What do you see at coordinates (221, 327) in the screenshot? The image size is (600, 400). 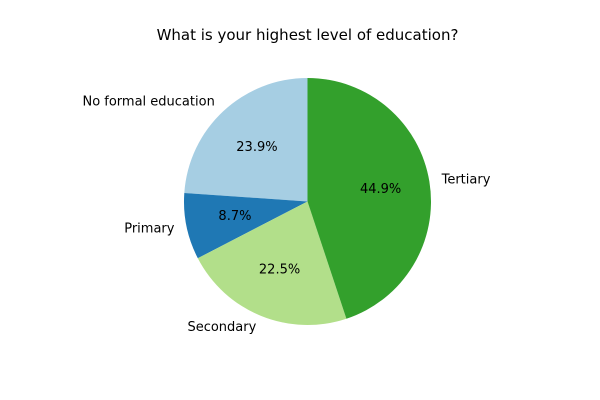 I see `slice-label-secondary: Secondary` at bounding box center [221, 327].